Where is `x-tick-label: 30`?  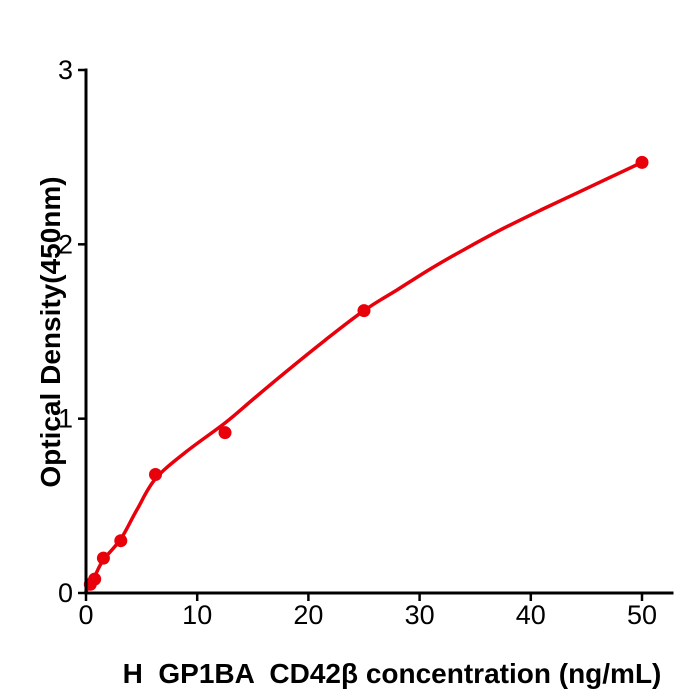 x-tick-label: 30 is located at coordinates (420, 615).